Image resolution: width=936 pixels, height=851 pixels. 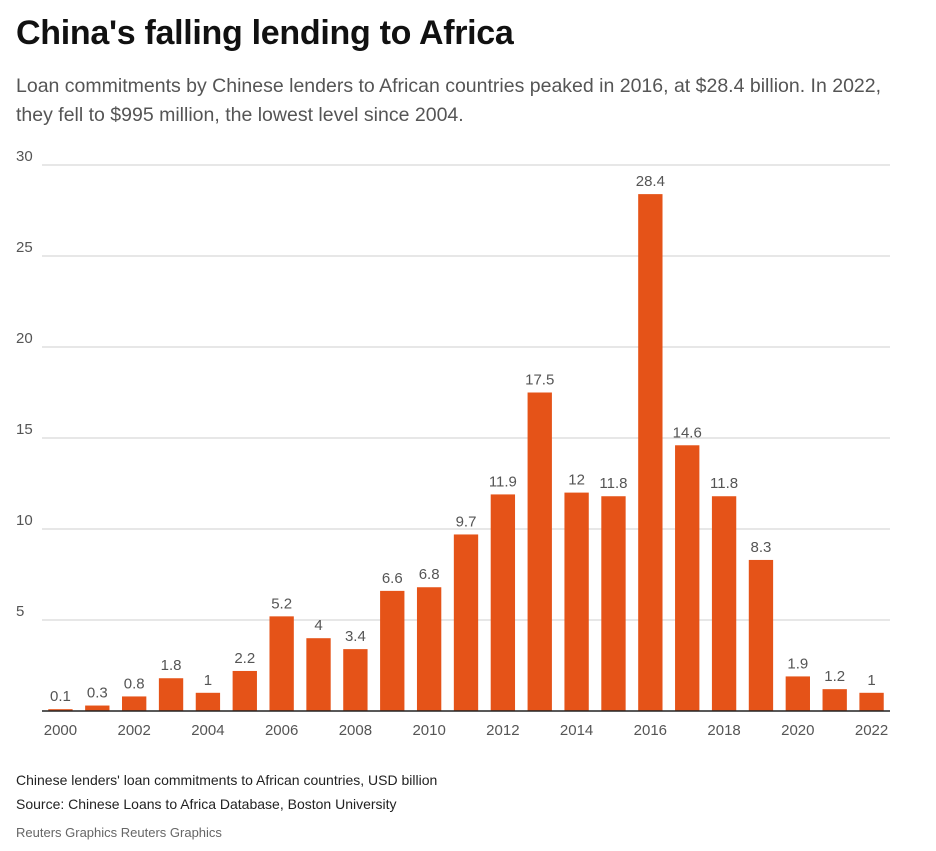 What do you see at coordinates (24, 247) in the screenshot?
I see `y-tick-label: 25` at bounding box center [24, 247].